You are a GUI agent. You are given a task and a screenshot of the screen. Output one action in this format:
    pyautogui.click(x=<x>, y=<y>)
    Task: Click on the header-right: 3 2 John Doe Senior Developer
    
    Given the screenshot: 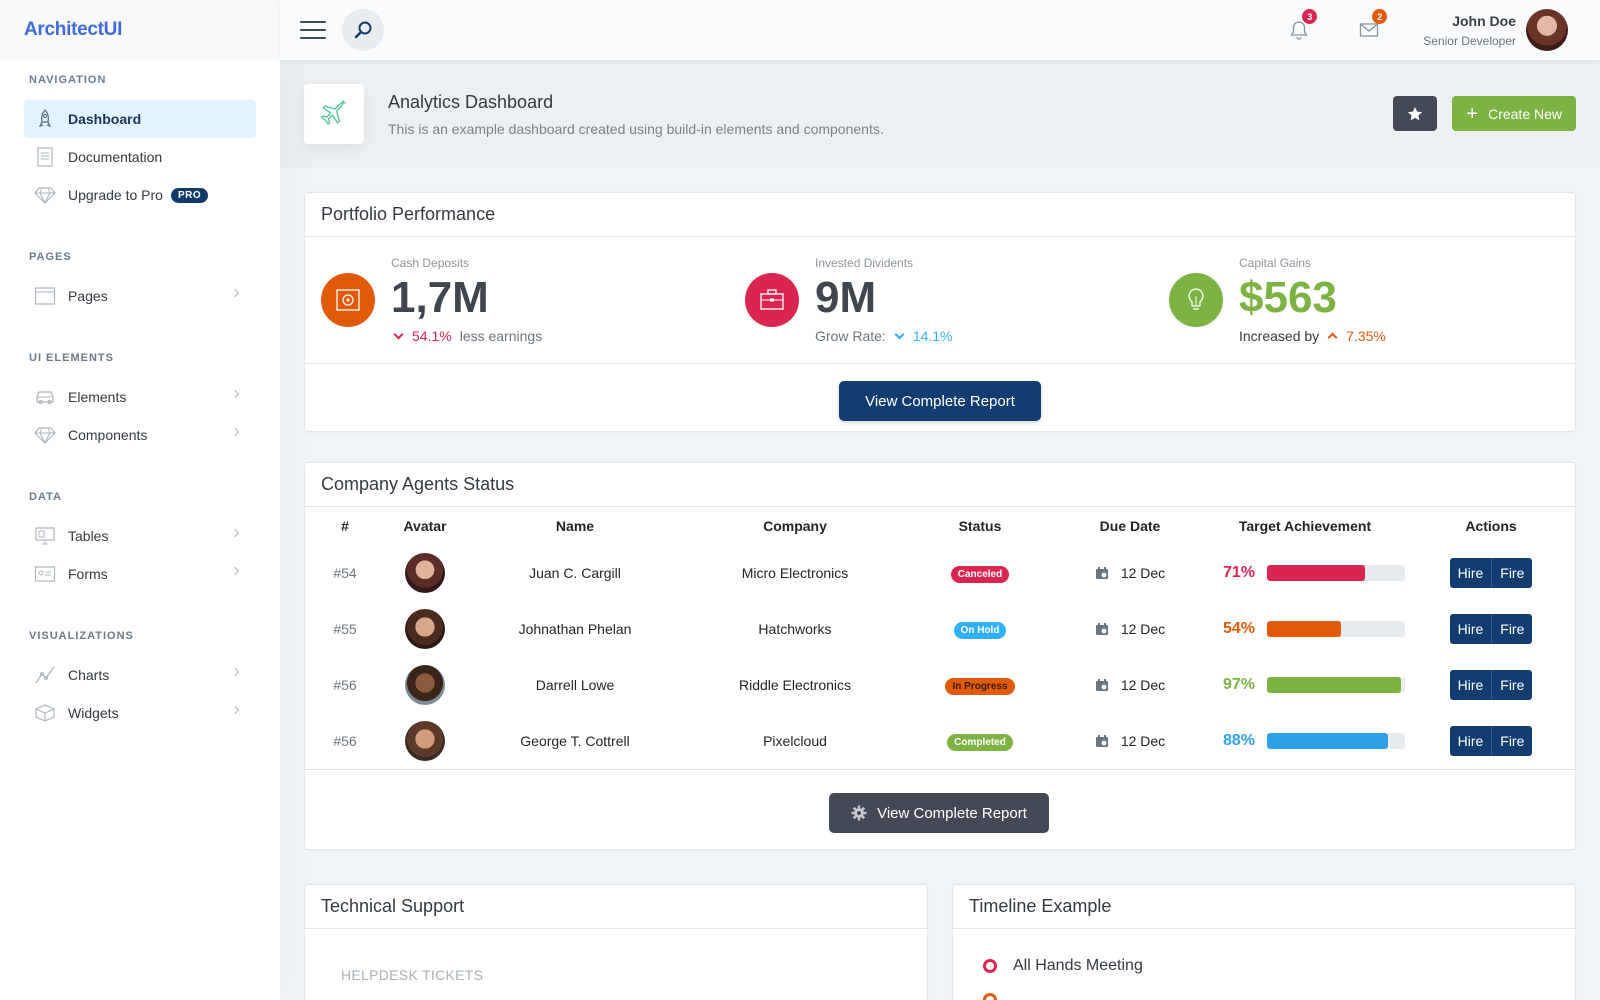 What is the action you would take?
    pyautogui.click(x=1426, y=30)
    